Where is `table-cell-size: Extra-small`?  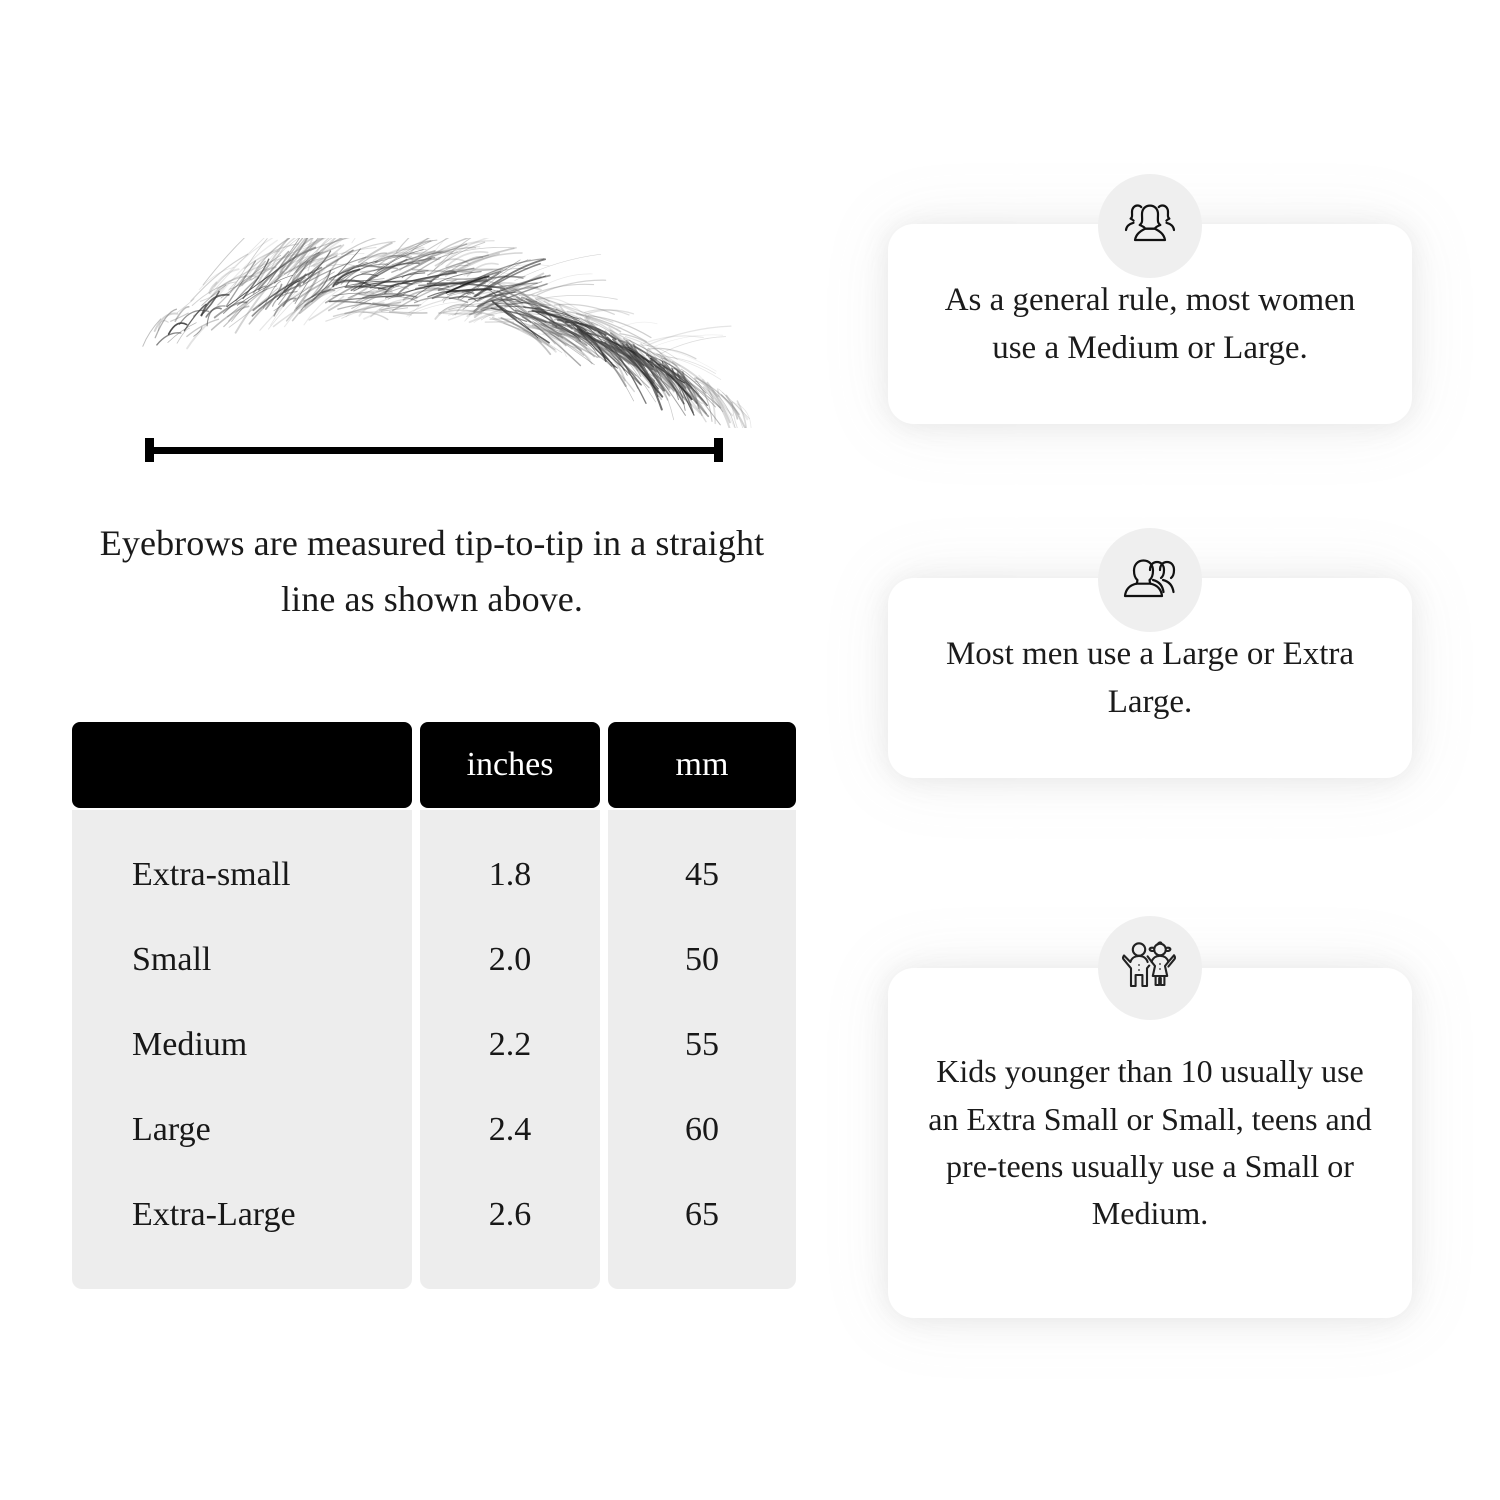 table-cell-size: Extra-small is located at coordinates (211, 874).